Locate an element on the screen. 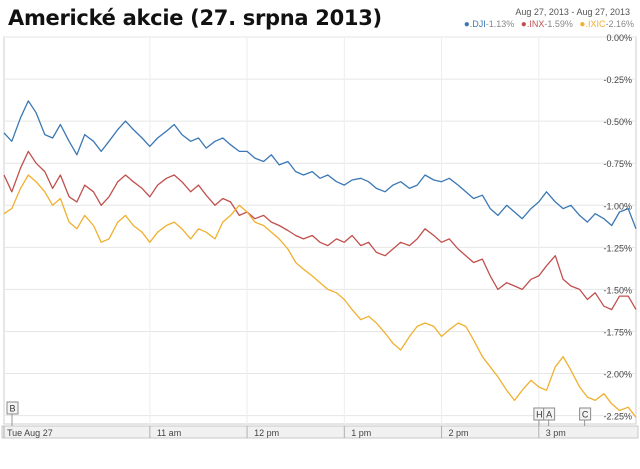 This screenshot has width=640, height=469. y-tick-label: -1.75% is located at coordinates (617, 332).